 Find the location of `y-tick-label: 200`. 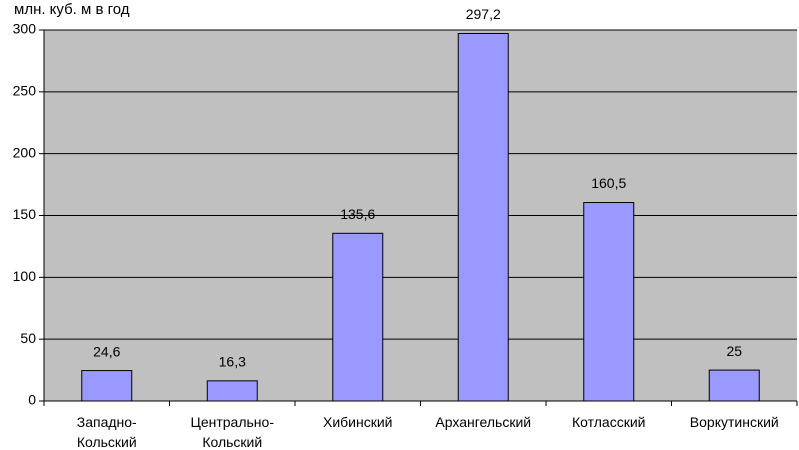

y-tick-label: 200 is located at coordinates (25, 152).